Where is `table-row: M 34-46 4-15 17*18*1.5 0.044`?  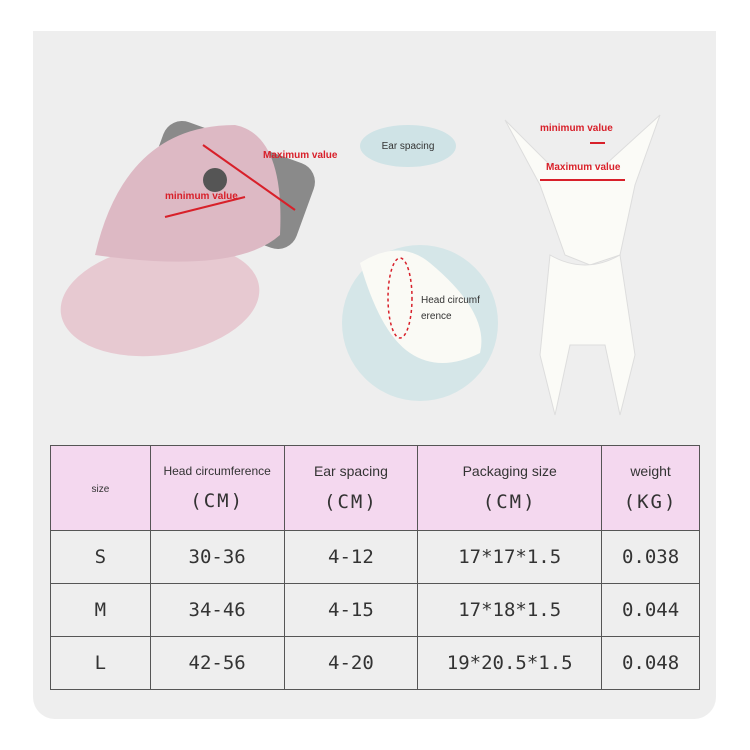
table-row: M 34-46 4-15 17*18*1.5 0.044 is located at coordinates (375, 610).